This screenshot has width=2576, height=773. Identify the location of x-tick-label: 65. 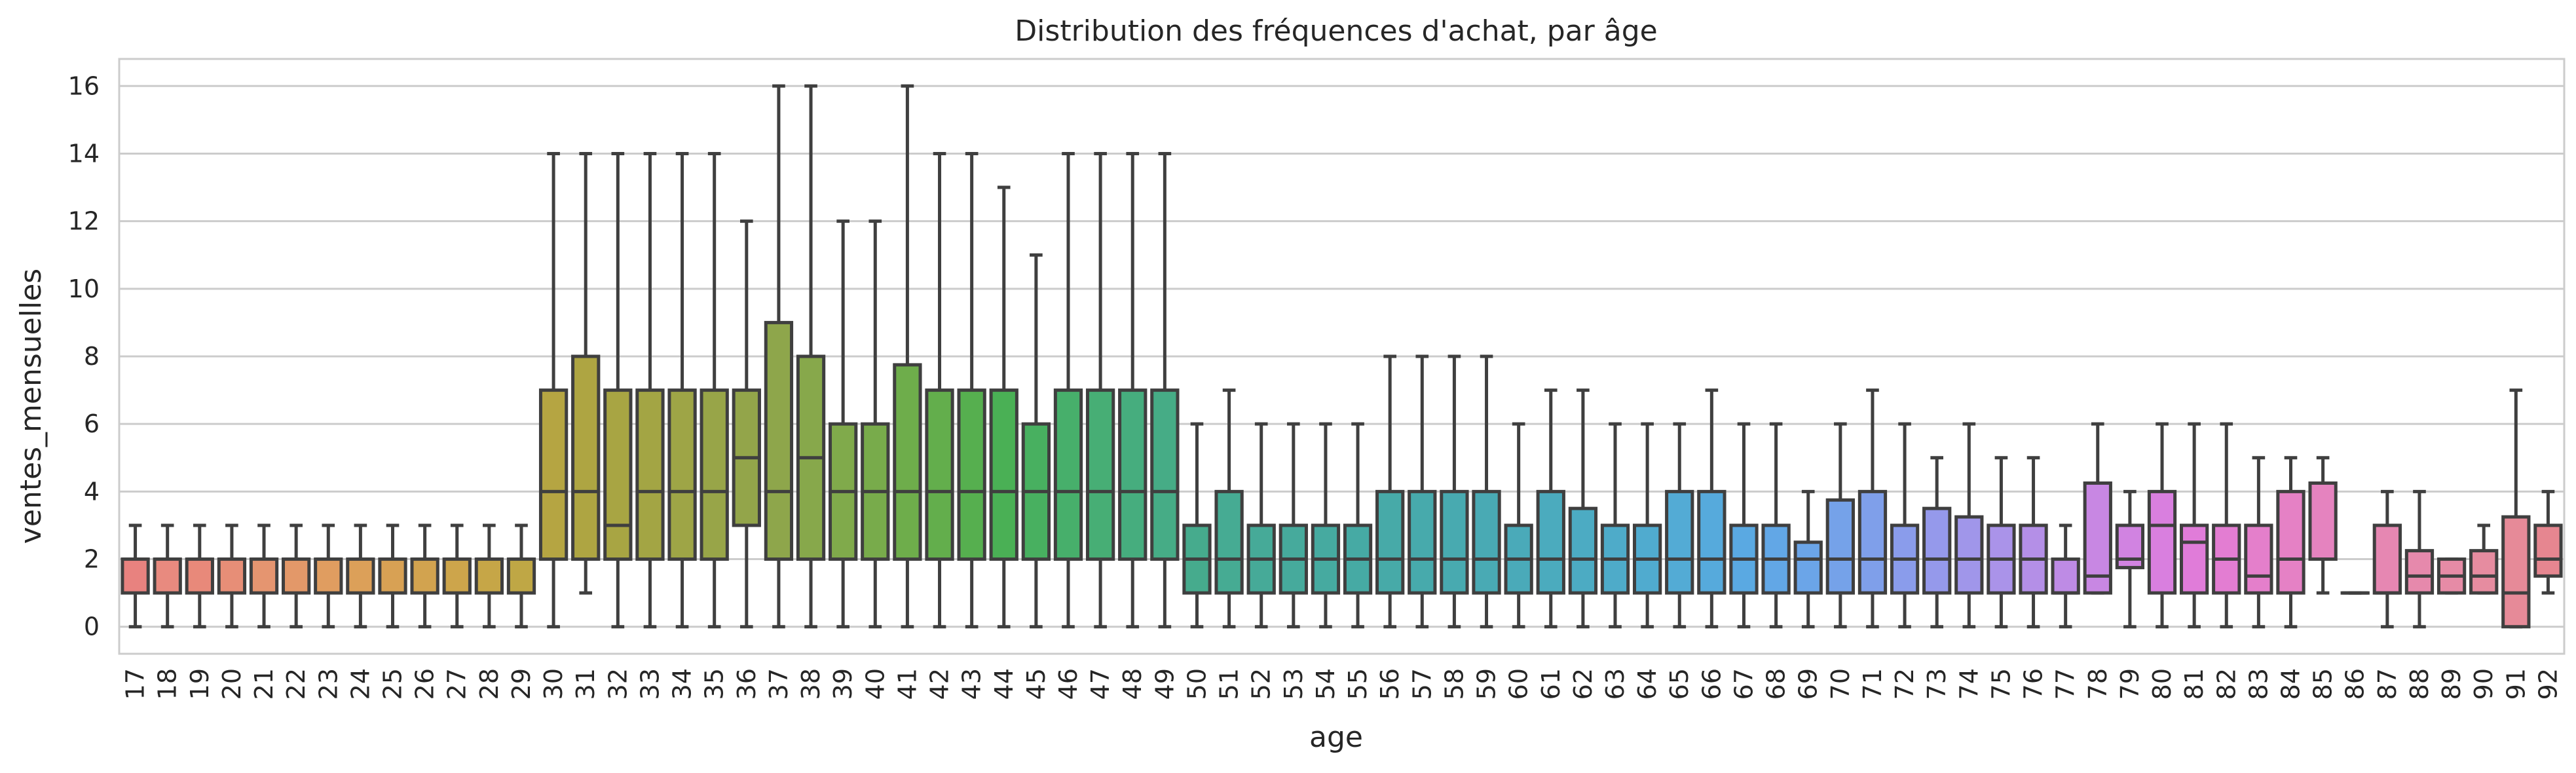
(1679, 684).